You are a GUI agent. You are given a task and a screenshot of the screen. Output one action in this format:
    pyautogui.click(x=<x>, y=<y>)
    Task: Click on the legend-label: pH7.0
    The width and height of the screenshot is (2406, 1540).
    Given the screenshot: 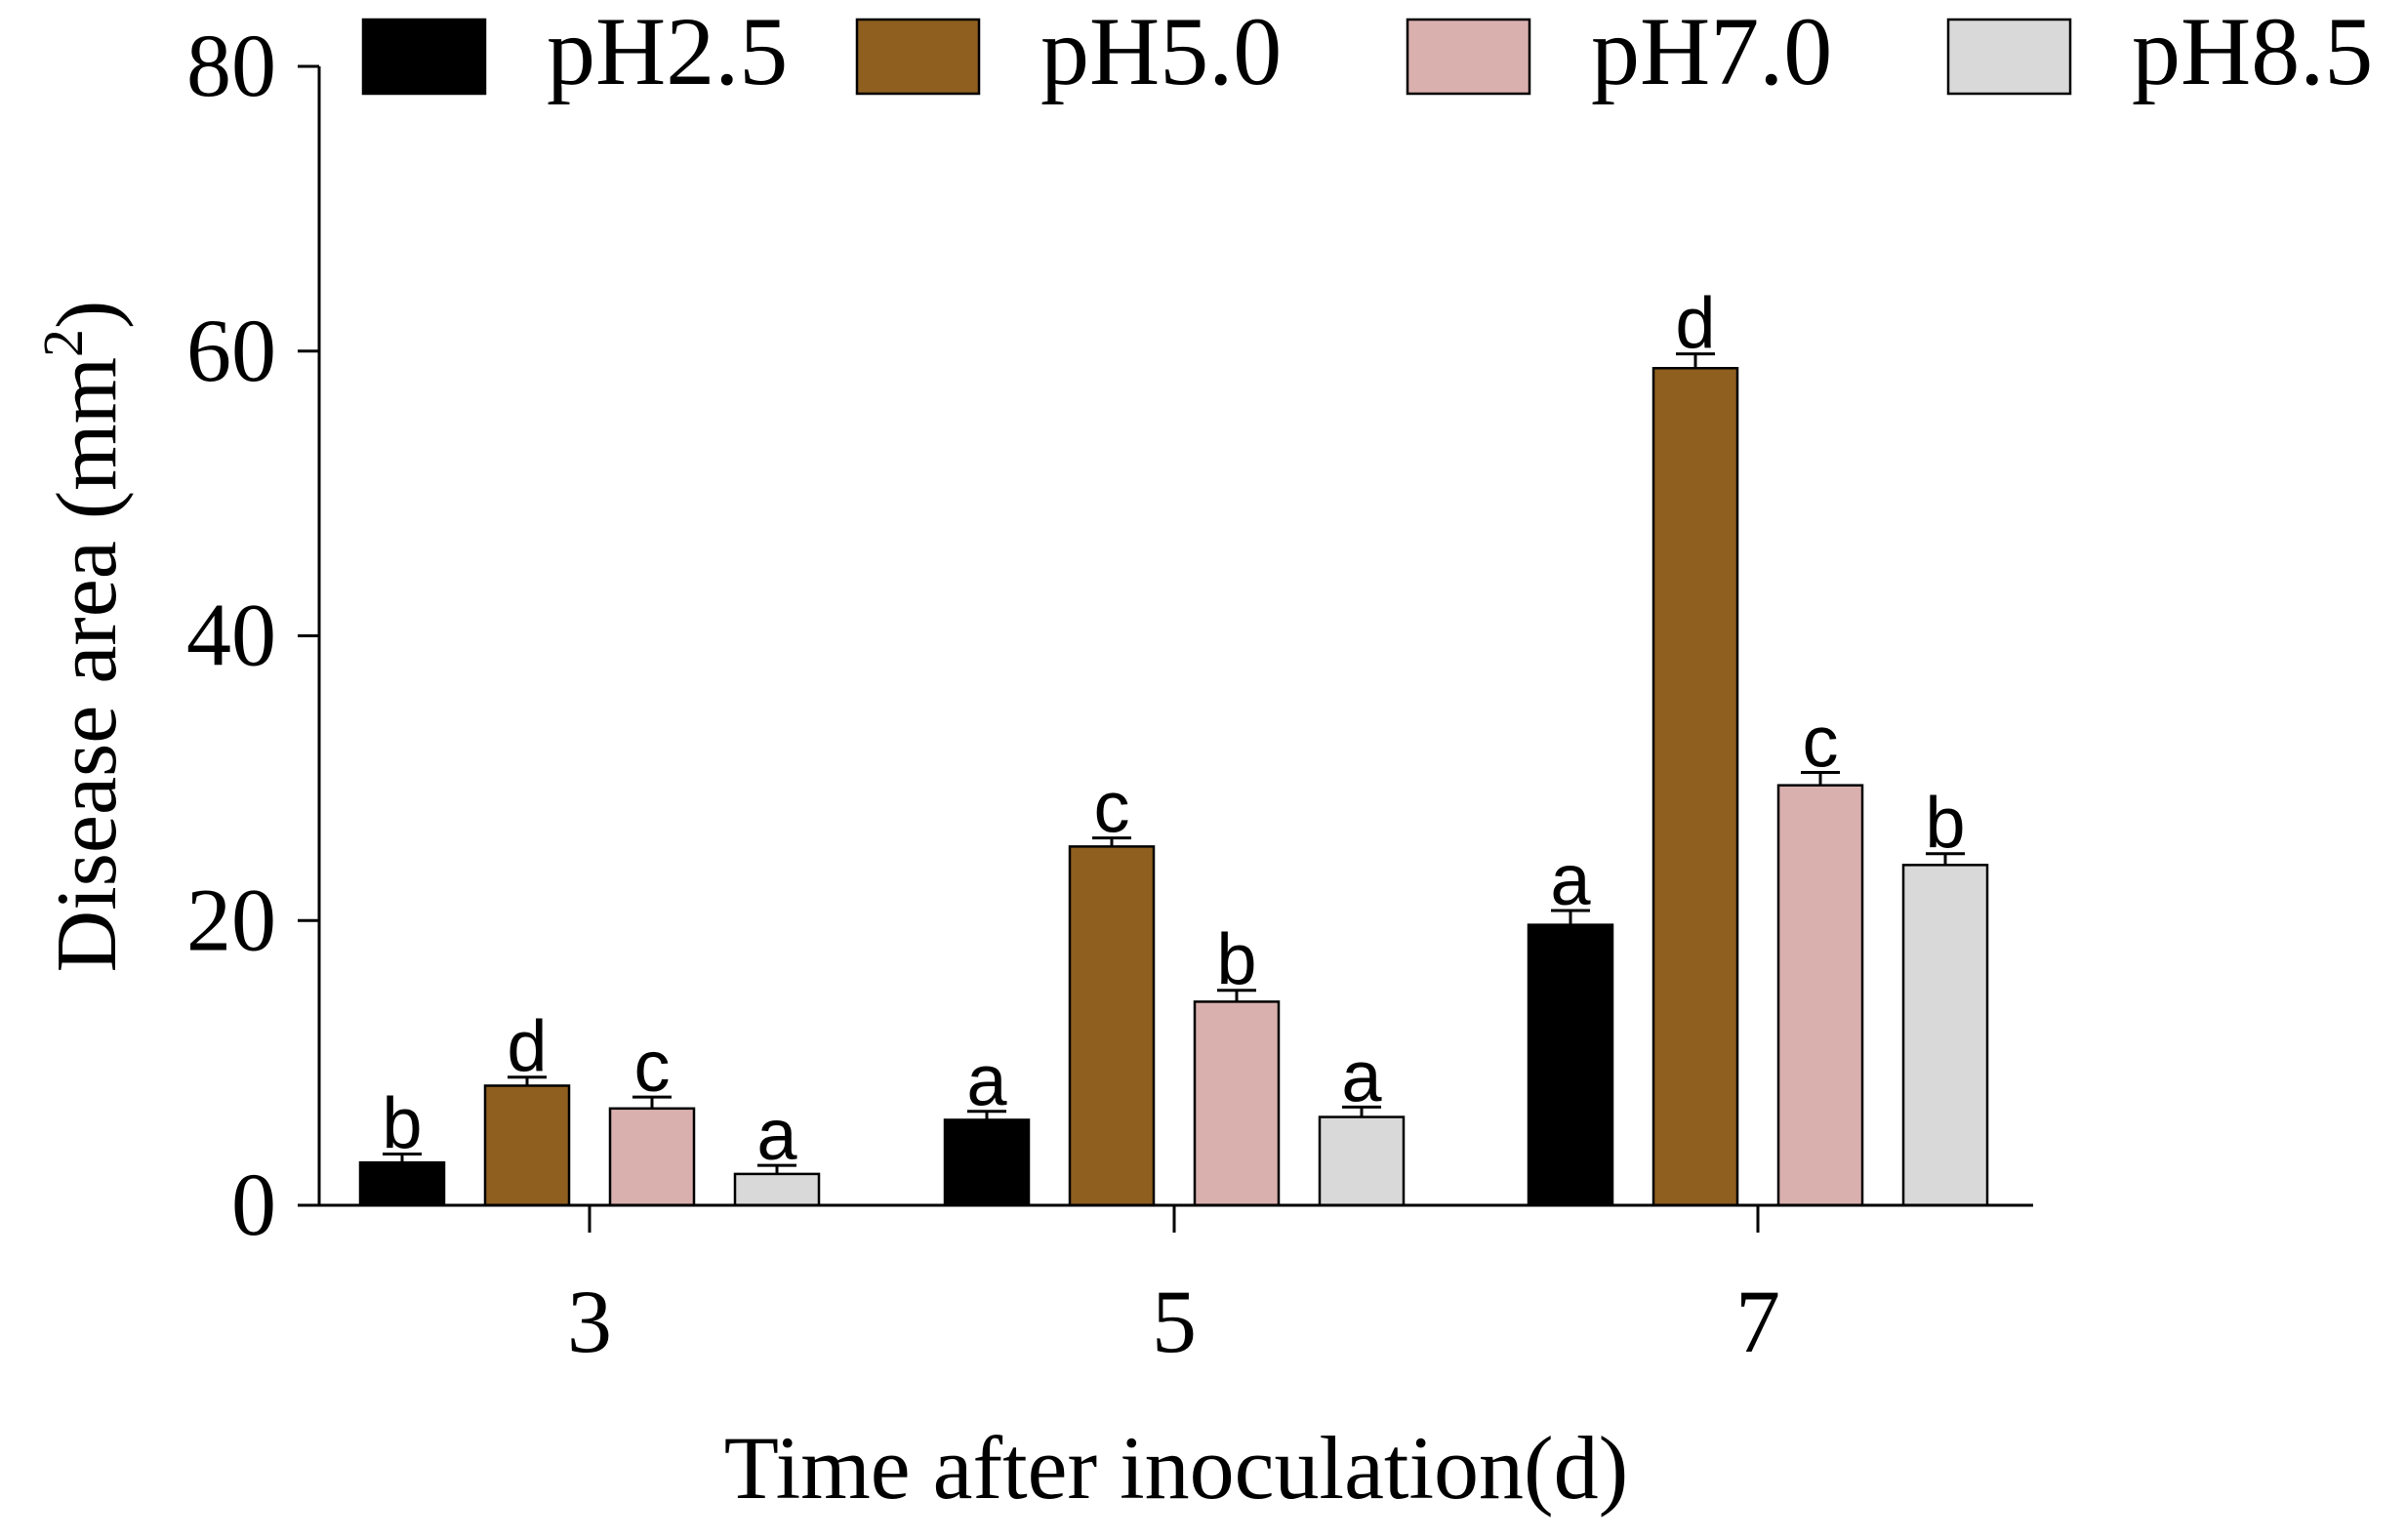 What is the action you would take?
    pyautogui.click(x=1711, y=52)
    